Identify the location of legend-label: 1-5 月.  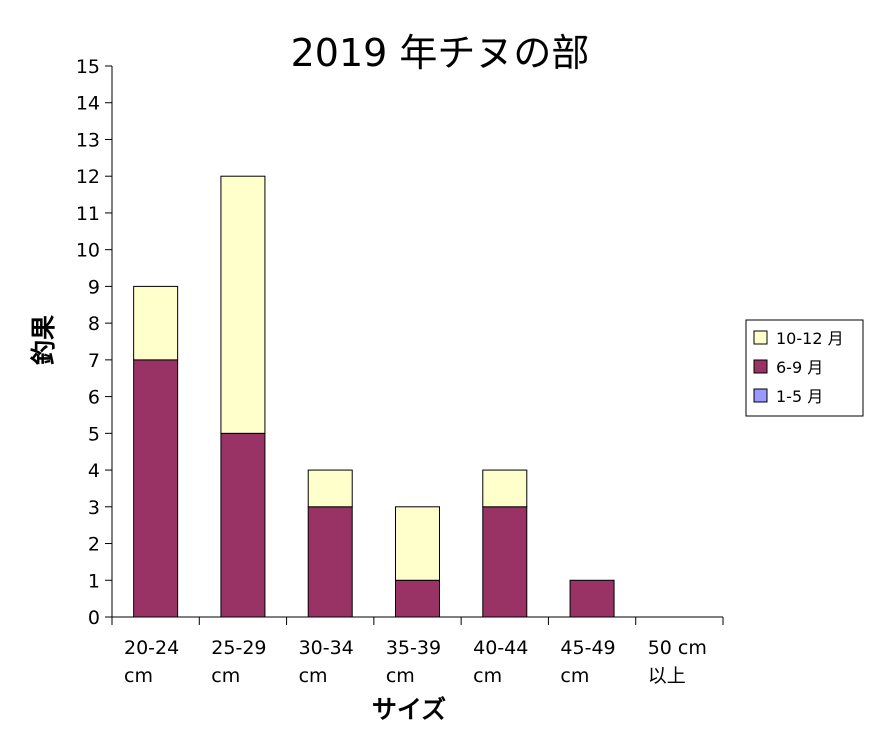
(799, 396).